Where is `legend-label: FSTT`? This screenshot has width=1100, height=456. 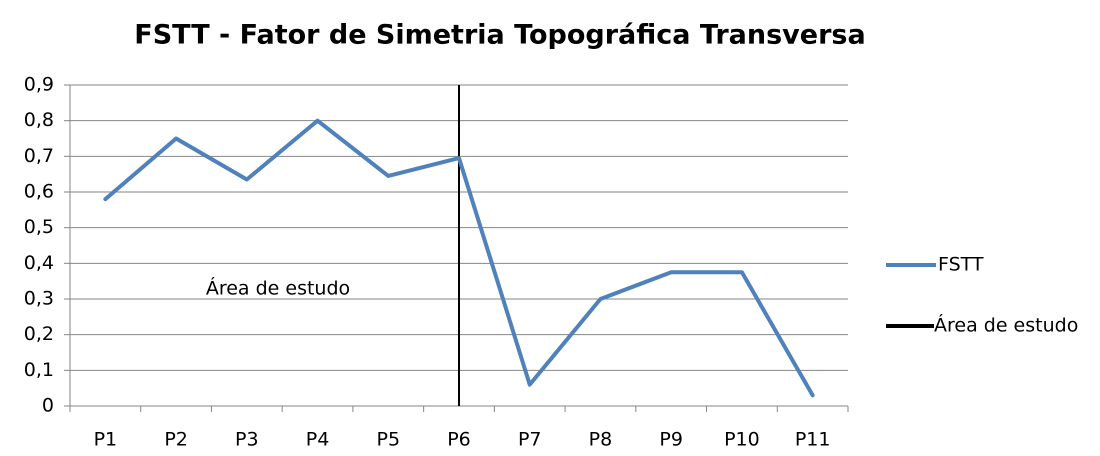 legend-label: FSTT is located at coordinates (961, 265).